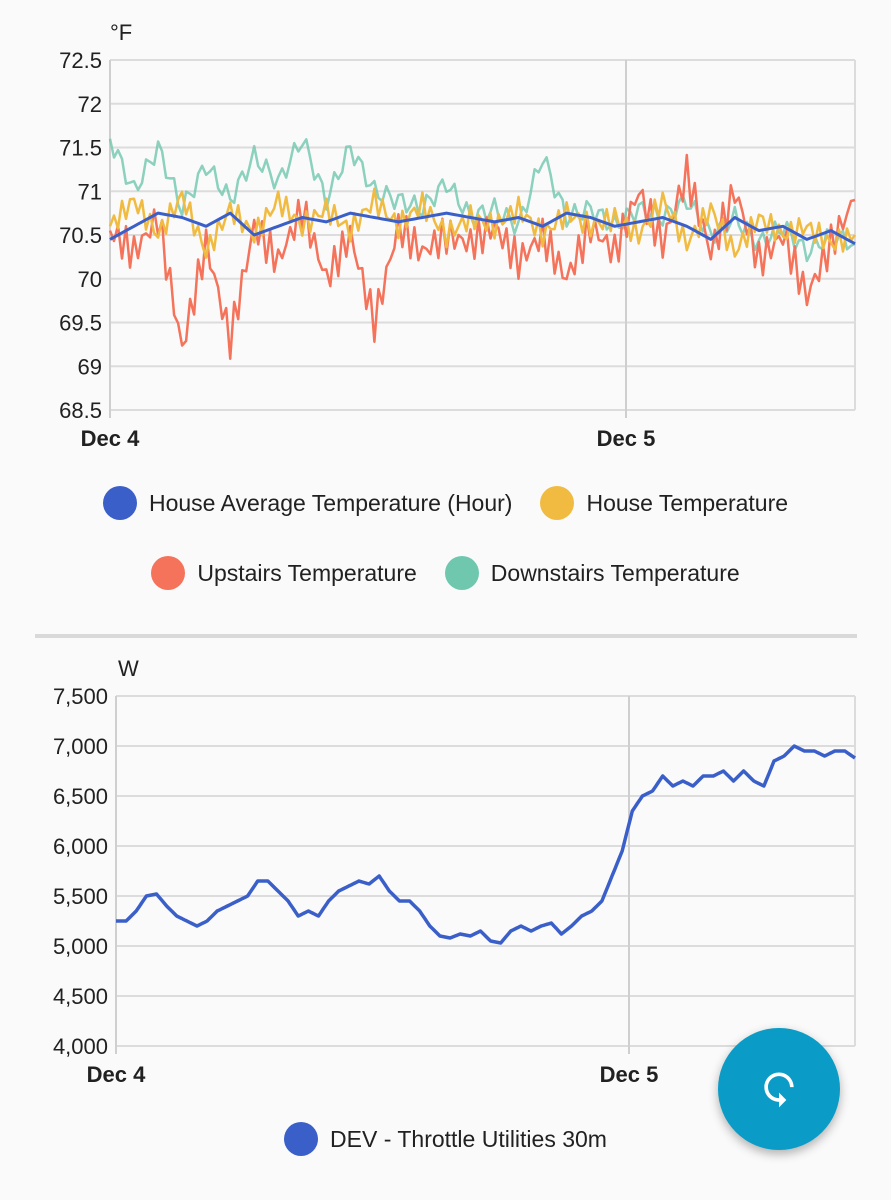 Image resolution: width=891 pixels, height=1200 pixels. I want to click on temperature-y-axis: 72.5 72 71.5 71 70.5 70 69.5 69 68.5, so click(80, 235).